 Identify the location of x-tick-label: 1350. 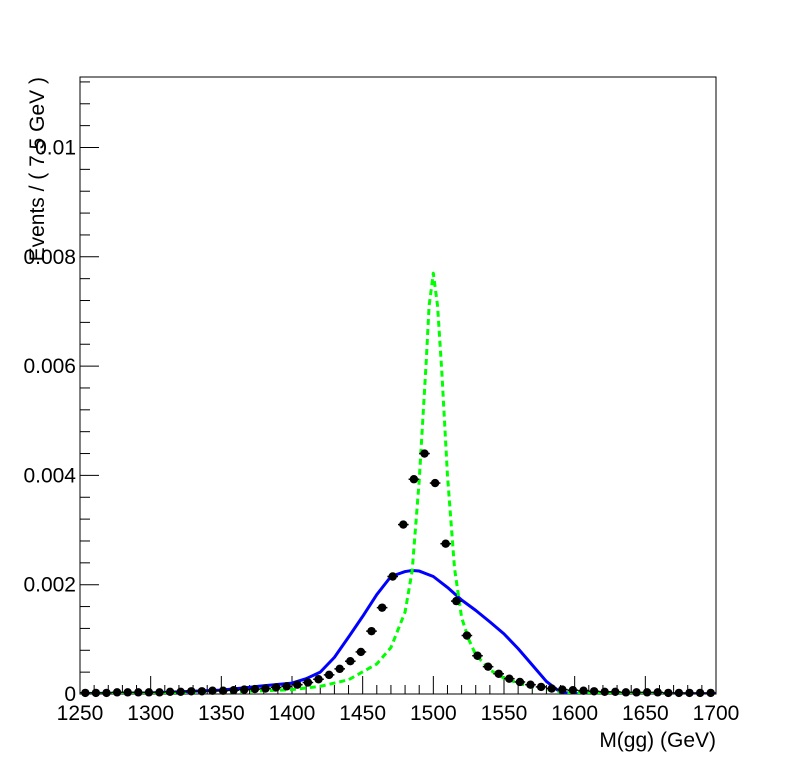
(221, 713).